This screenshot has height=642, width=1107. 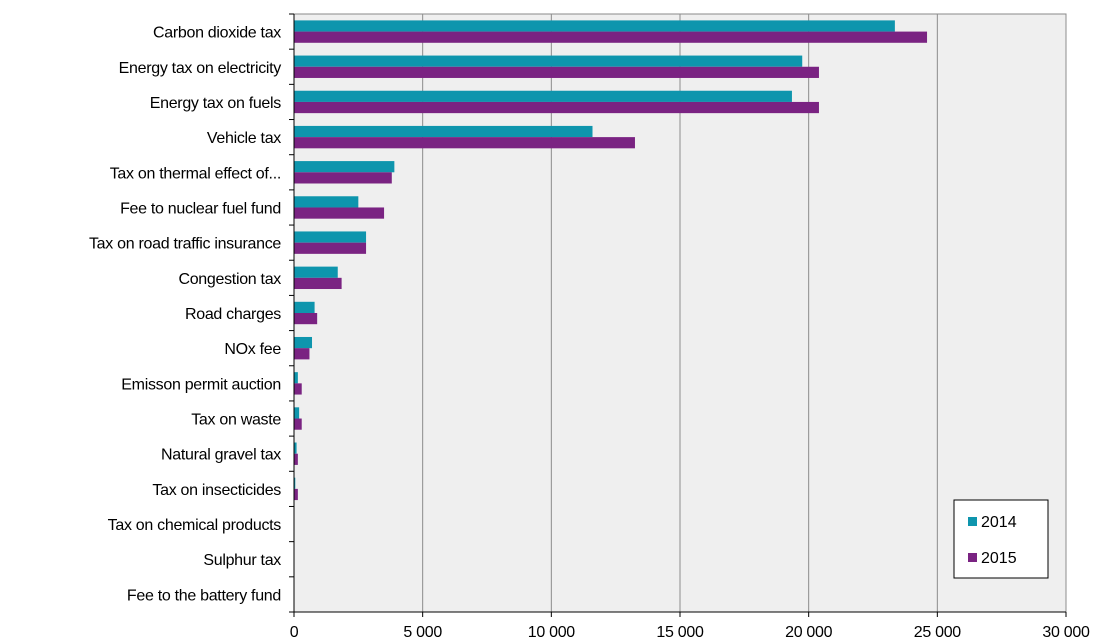 I want to click on x-tick-label-1: 5 000, so click(x=422, y=632).